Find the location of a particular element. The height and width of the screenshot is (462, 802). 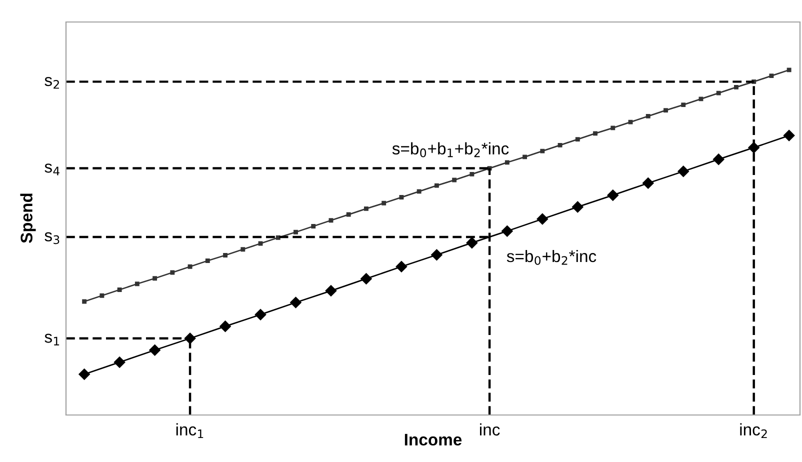

x-axis-title: Income is located at coordinates (433, 440).